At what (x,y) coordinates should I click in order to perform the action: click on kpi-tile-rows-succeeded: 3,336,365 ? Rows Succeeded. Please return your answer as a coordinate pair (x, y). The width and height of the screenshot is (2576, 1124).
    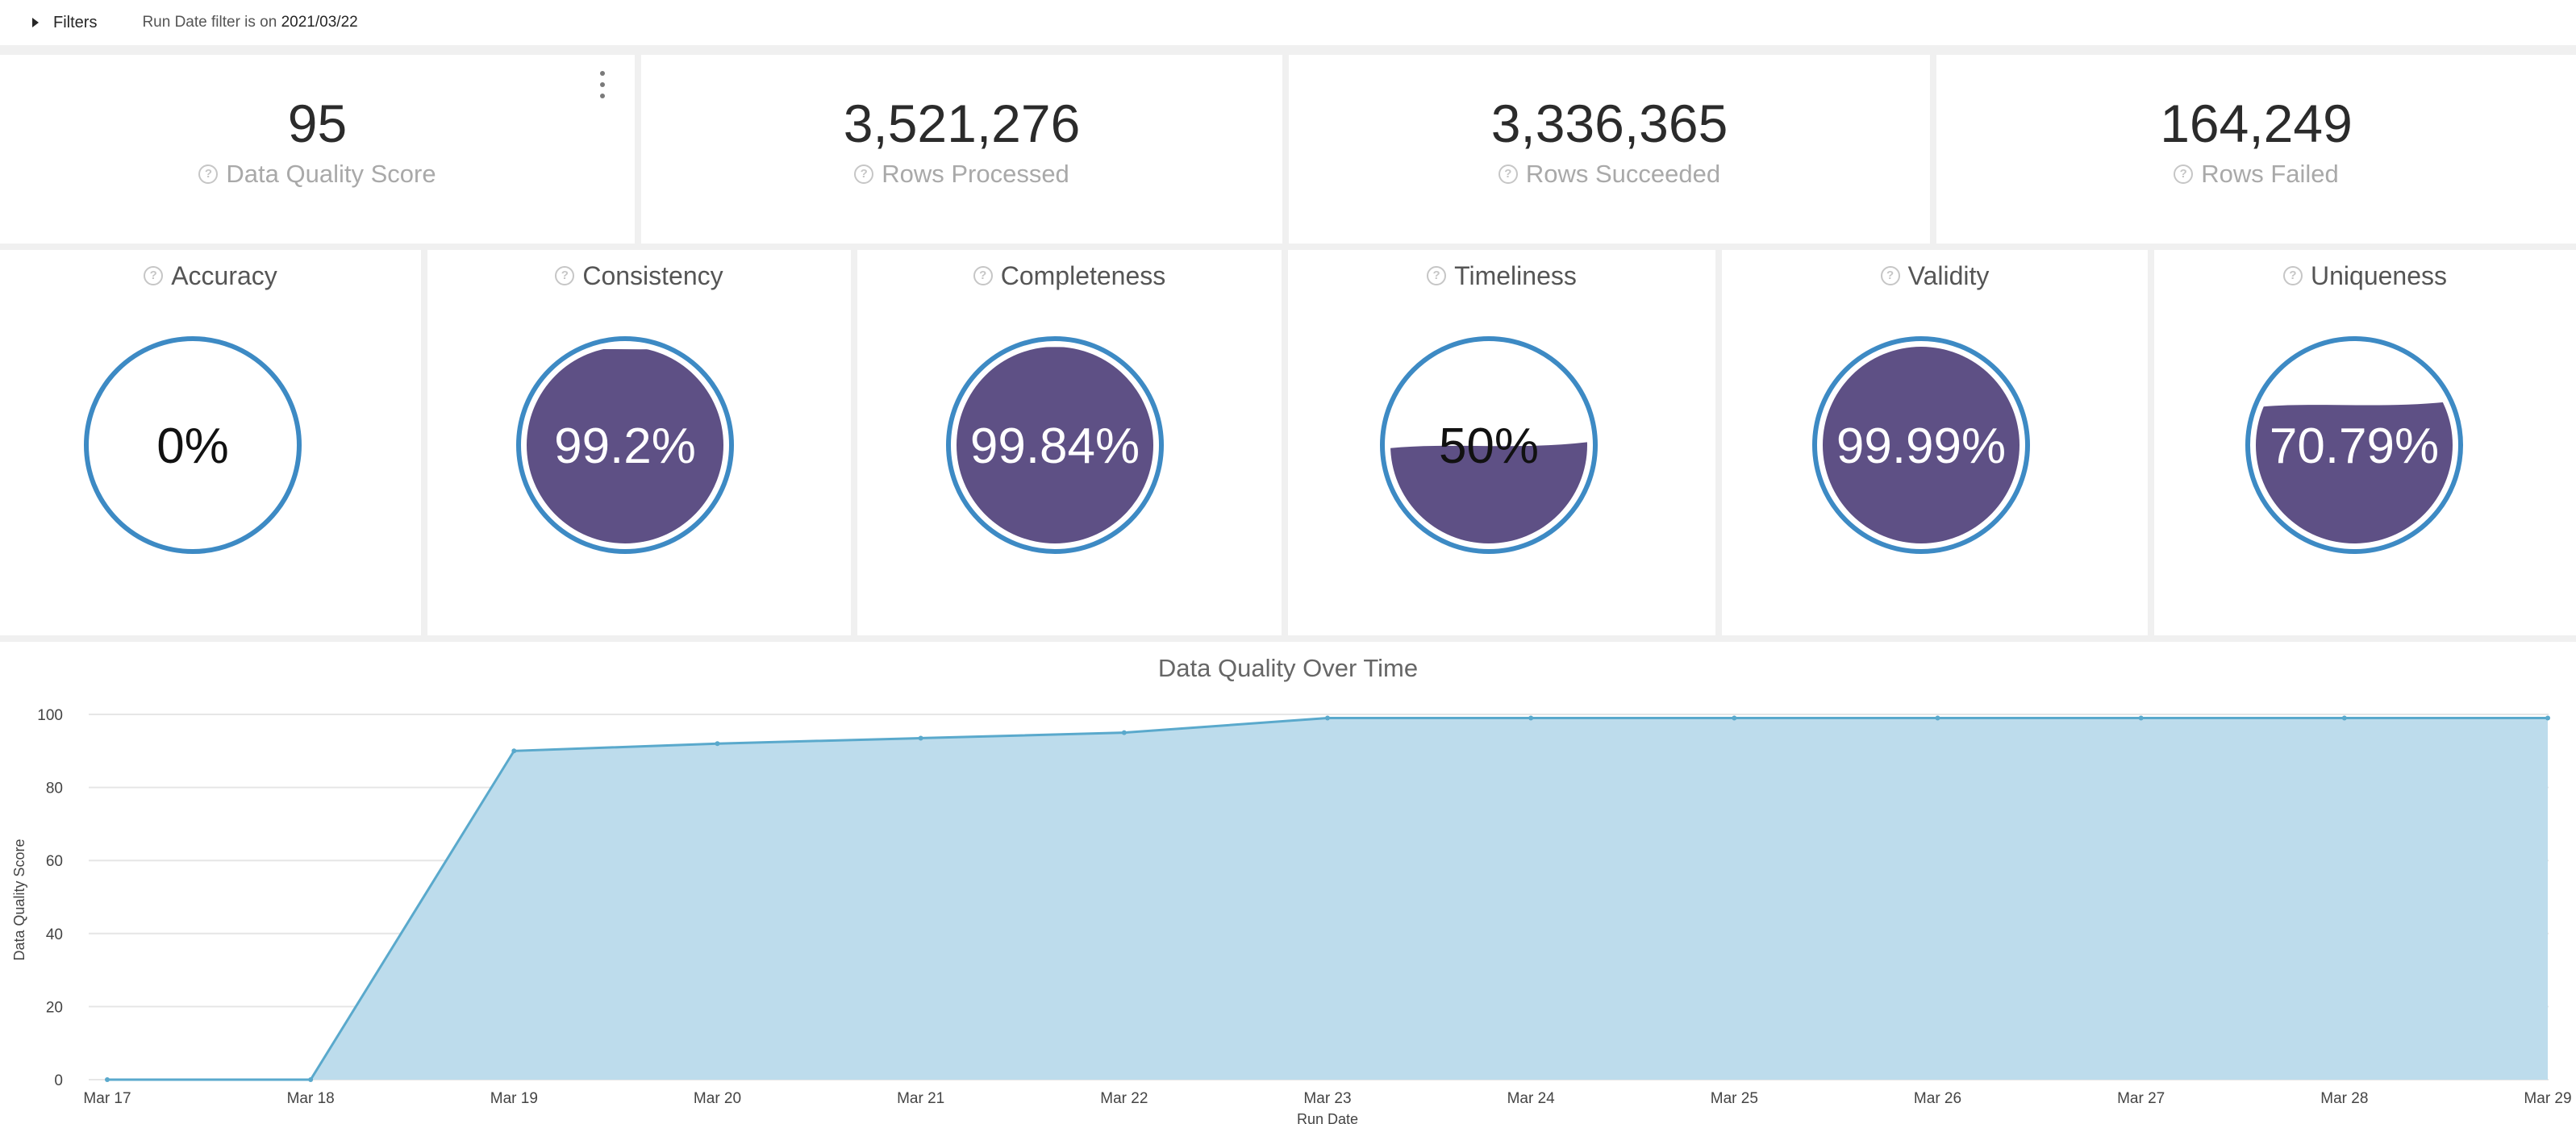
    Looking at the image, I should click on (1609, 149).